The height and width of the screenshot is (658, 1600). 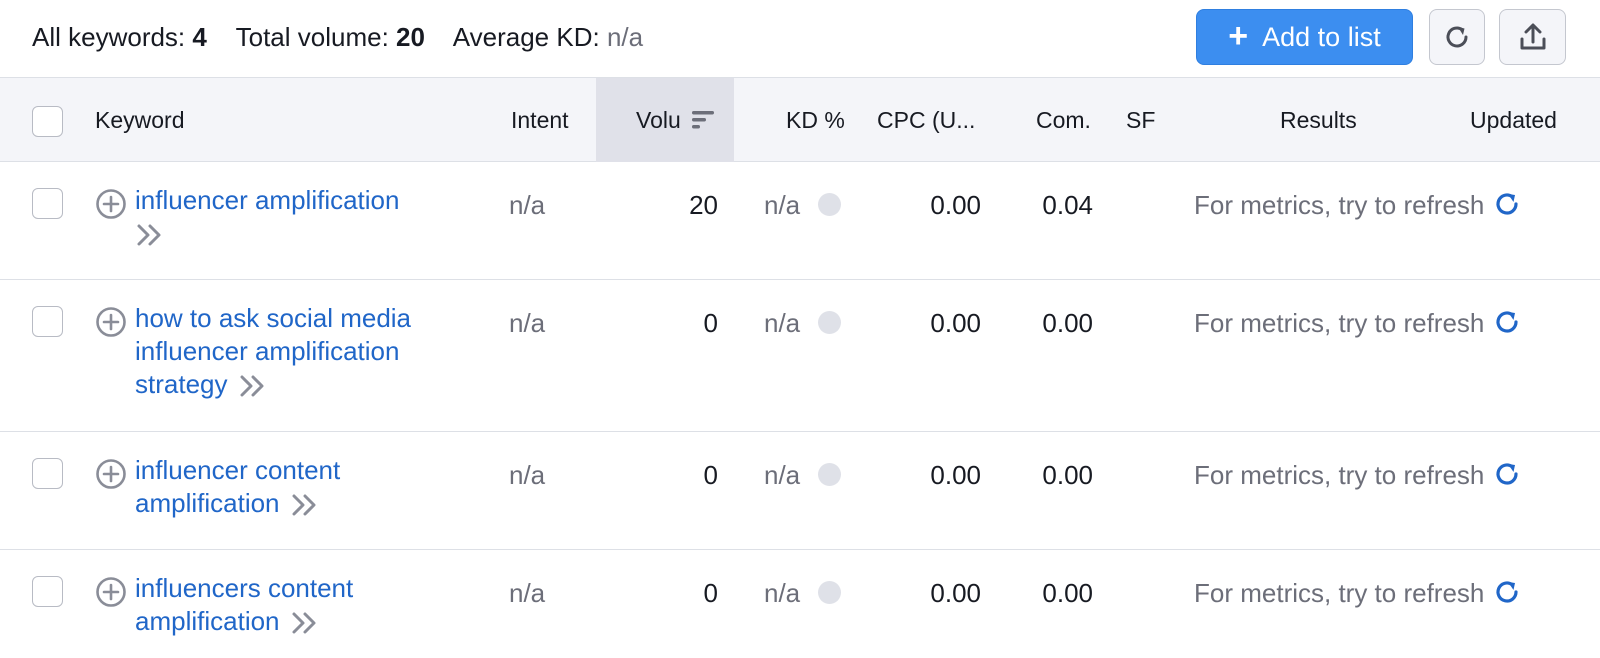 I want to click on export-button, so click(x=1532, y=37).